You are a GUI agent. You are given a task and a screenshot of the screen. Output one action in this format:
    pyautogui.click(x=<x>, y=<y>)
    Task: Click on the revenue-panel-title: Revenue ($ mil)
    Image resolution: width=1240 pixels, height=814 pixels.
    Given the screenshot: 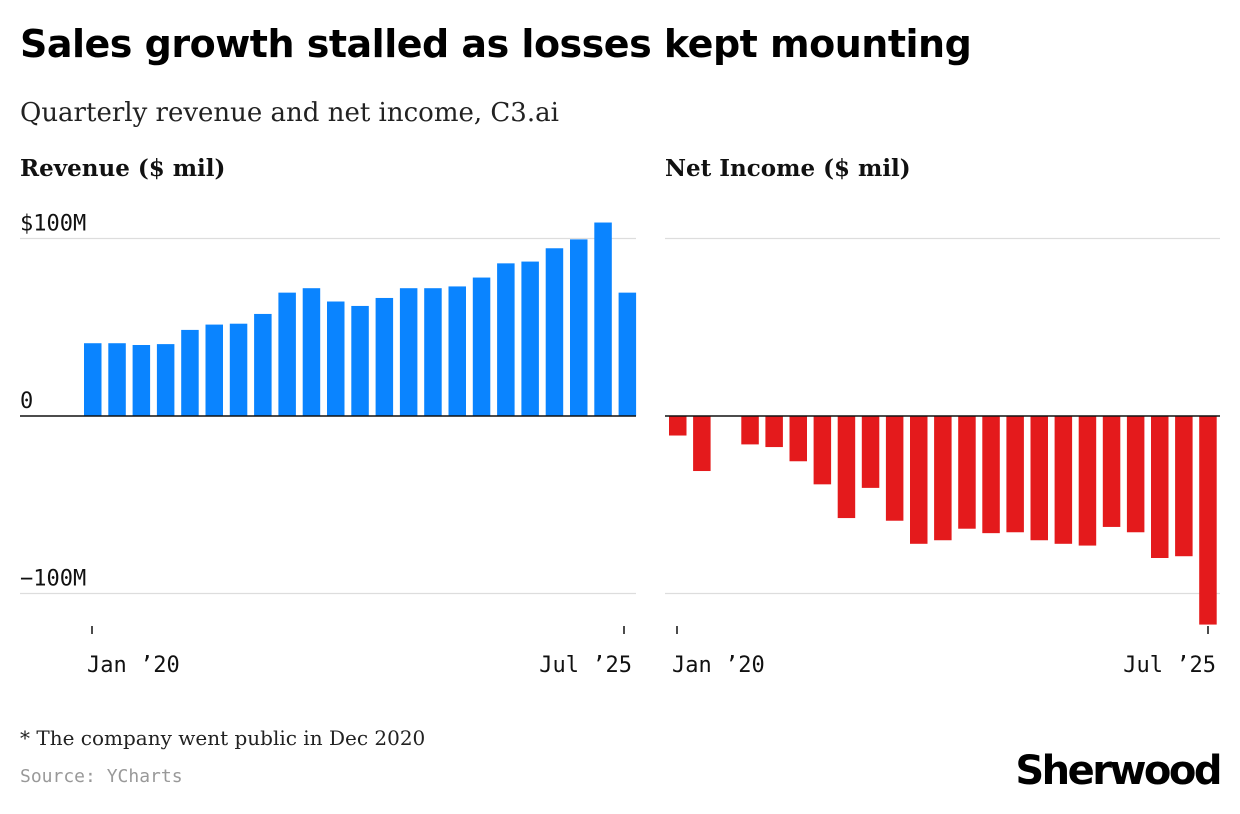 What is the action you would take?
    pyautogui.click(x=123, y=168)
    